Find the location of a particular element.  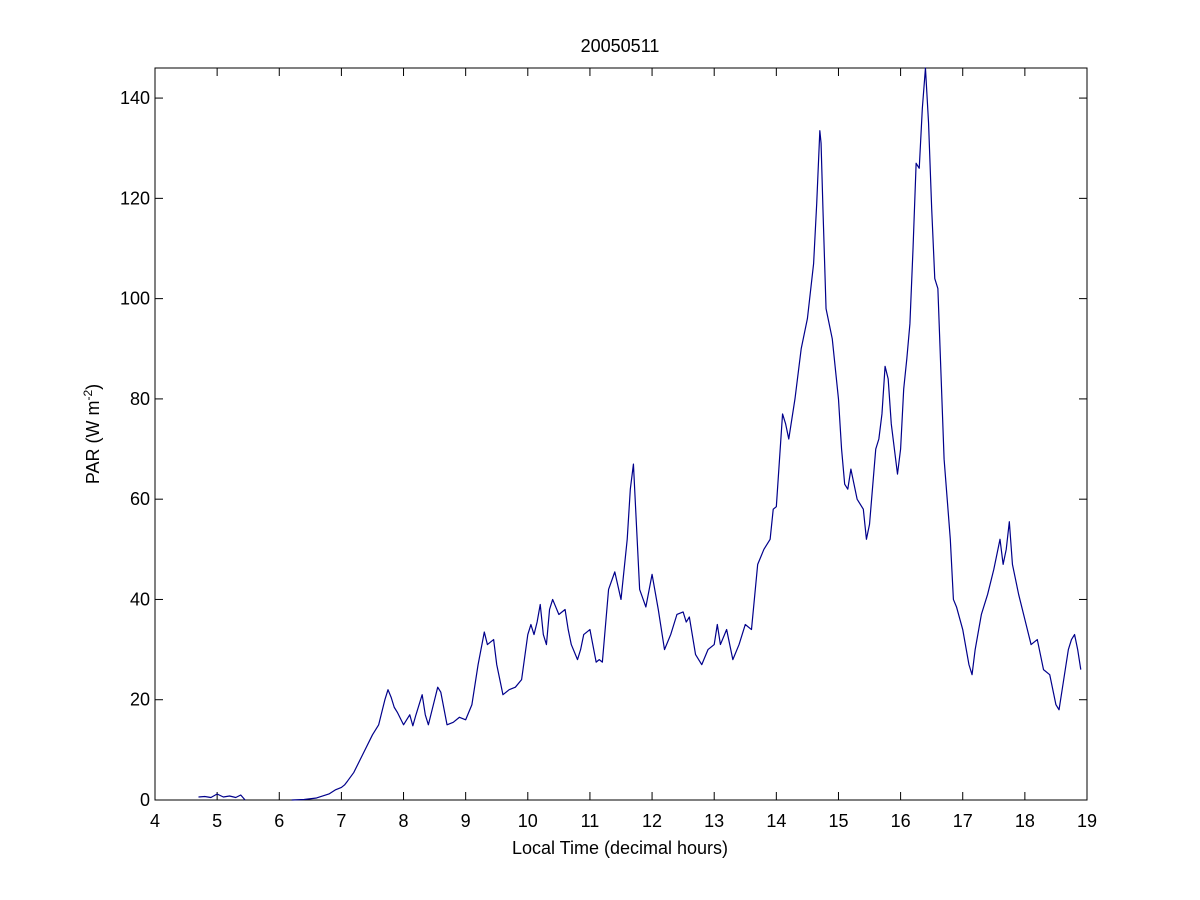

y-axis-label-superscript: -2 is located at coordinates (88, 395).